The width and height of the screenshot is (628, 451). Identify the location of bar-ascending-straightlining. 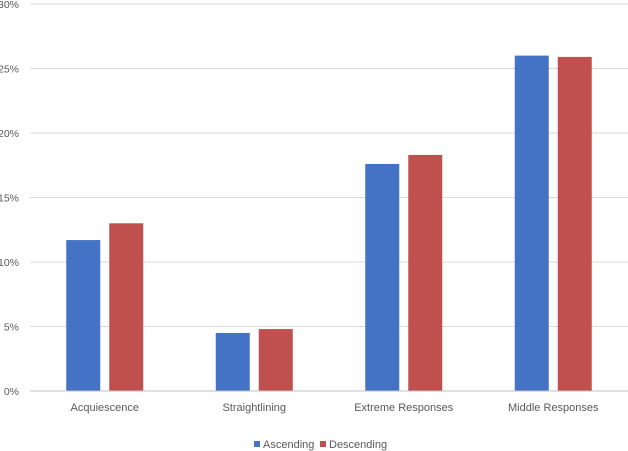
(232, 361).